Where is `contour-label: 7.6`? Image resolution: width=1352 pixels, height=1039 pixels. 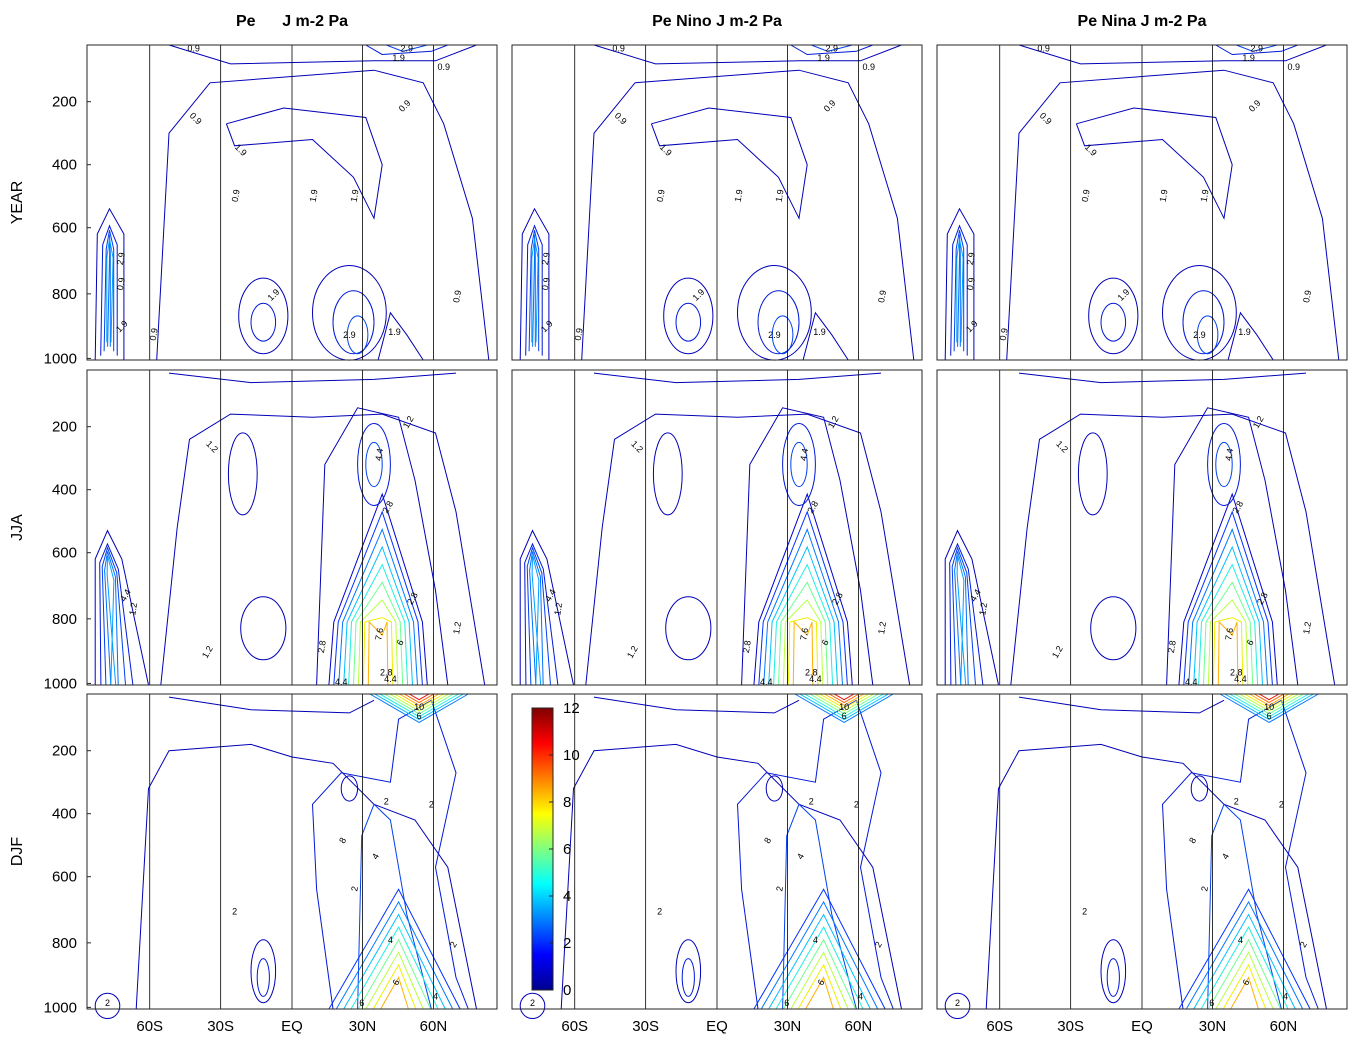 contour-label: 7.6 is located at coordinates (804, 634).